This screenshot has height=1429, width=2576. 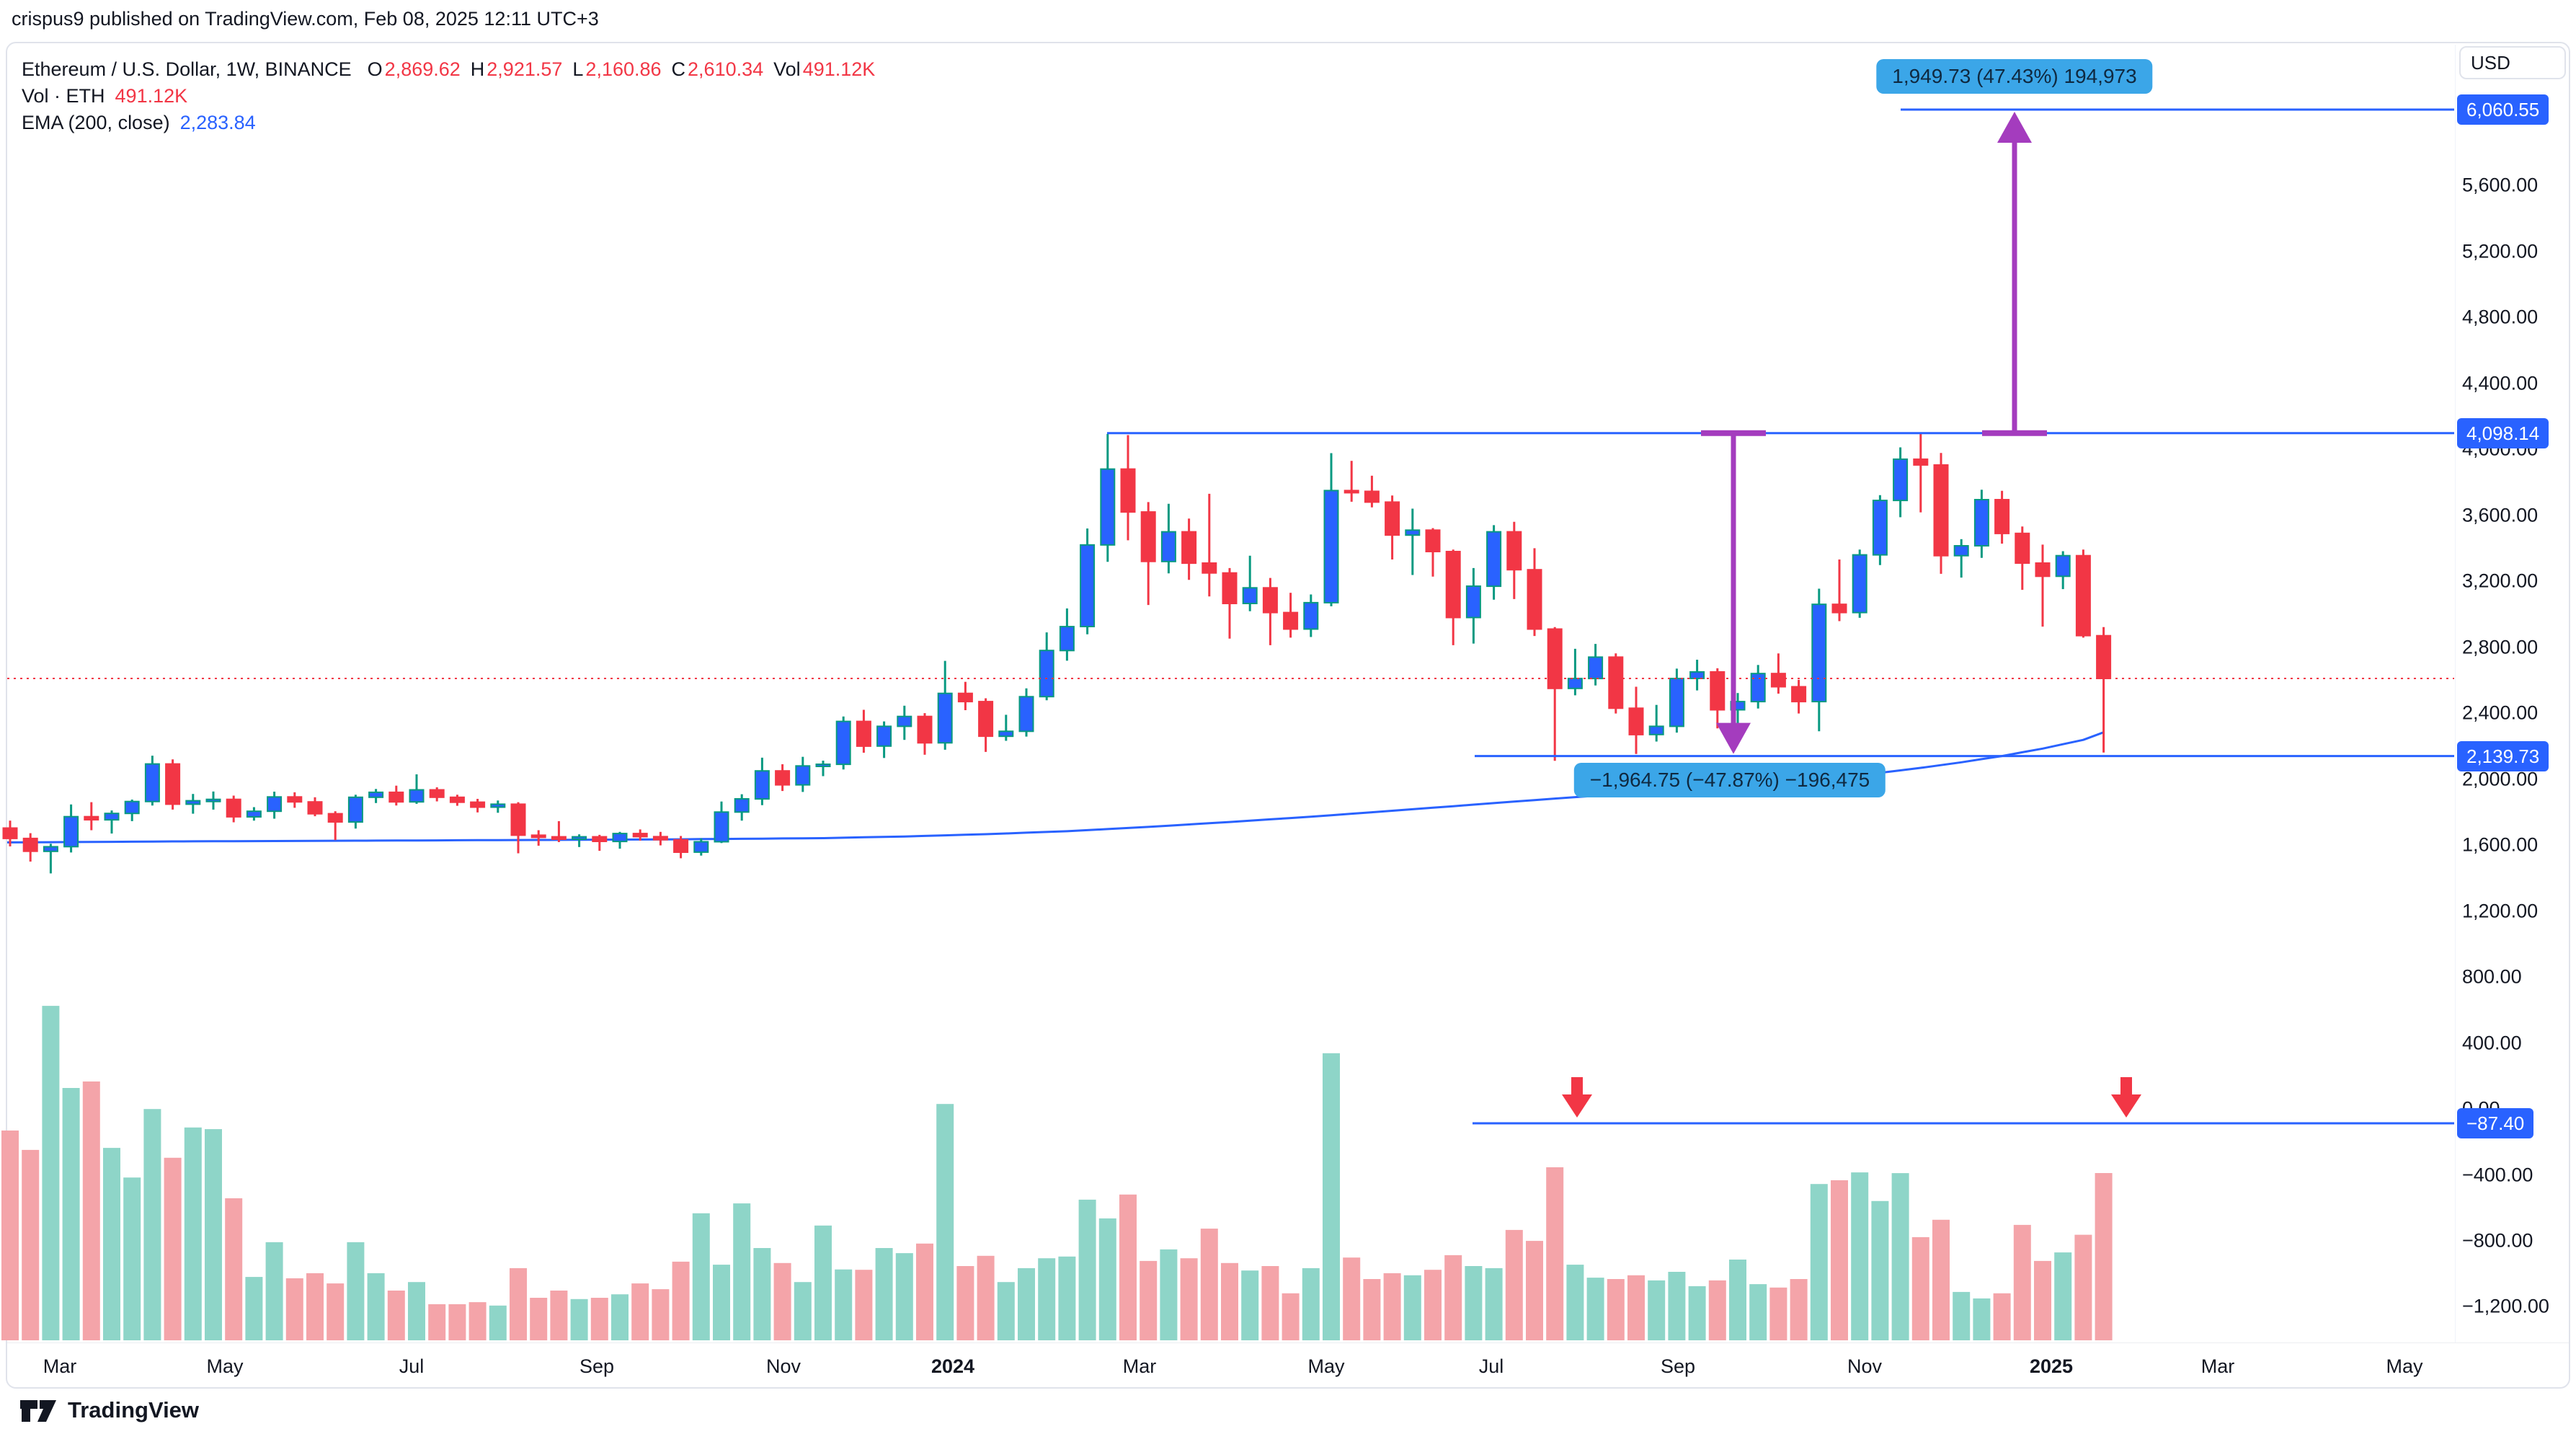 I want to click on brand-text: TradingView, so click(x=134, y=1410).